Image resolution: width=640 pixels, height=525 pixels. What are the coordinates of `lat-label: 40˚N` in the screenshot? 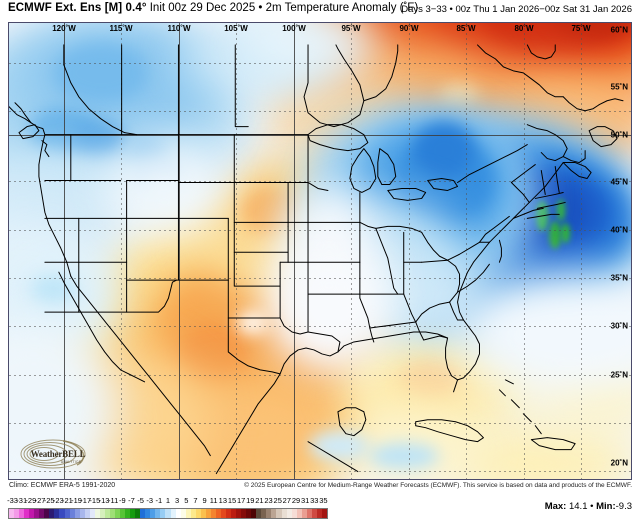 It's located at (619, 230).